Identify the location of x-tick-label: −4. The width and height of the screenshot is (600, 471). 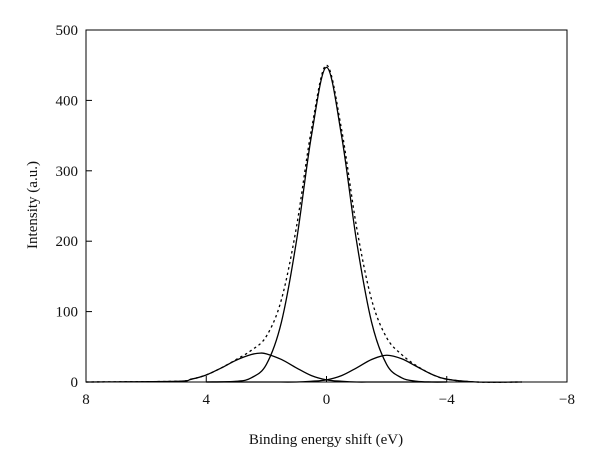
(447, 400).